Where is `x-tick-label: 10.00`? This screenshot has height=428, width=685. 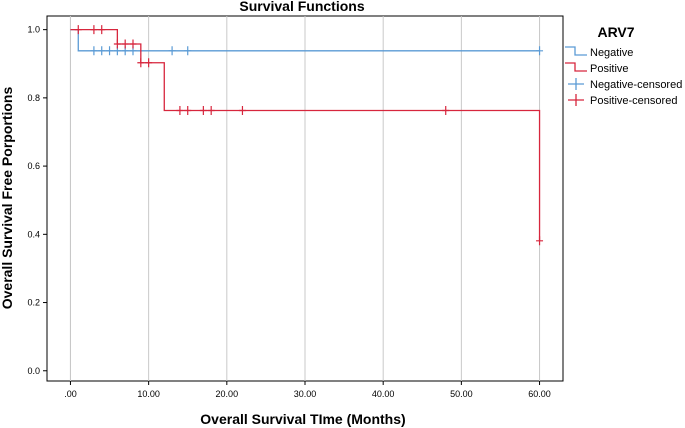 x-tick-label: 10.00 is located at coordinates (148, 394).